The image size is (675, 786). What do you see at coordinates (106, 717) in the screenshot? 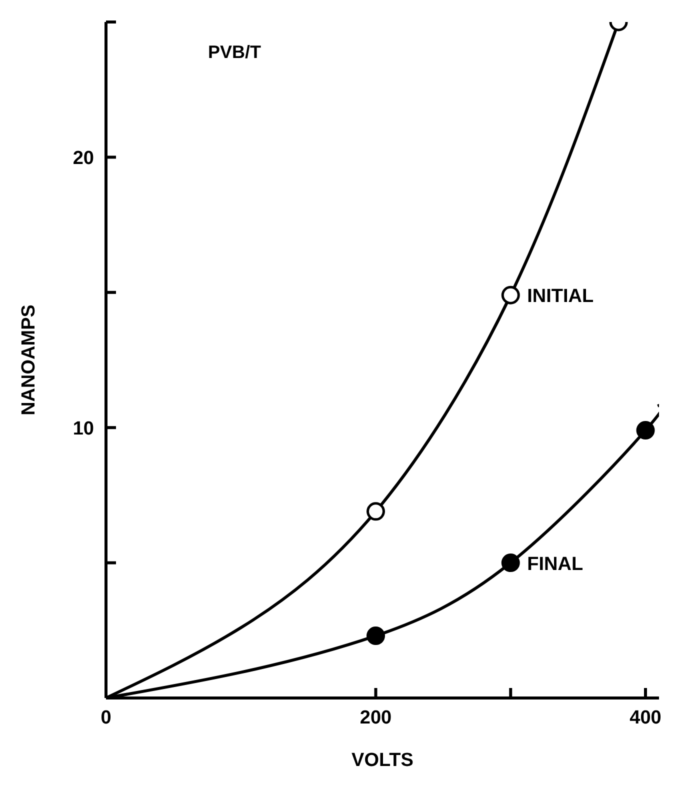
I see `x-tick-label: 0` at bounding box center [106, 717].